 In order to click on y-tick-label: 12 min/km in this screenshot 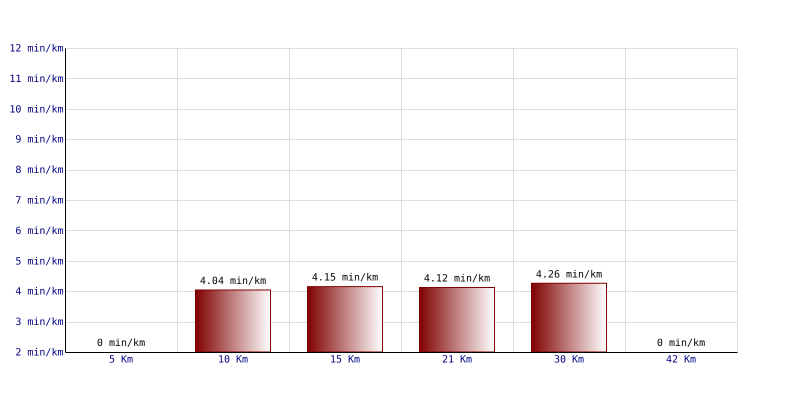, I will do `click(36, 49)`.